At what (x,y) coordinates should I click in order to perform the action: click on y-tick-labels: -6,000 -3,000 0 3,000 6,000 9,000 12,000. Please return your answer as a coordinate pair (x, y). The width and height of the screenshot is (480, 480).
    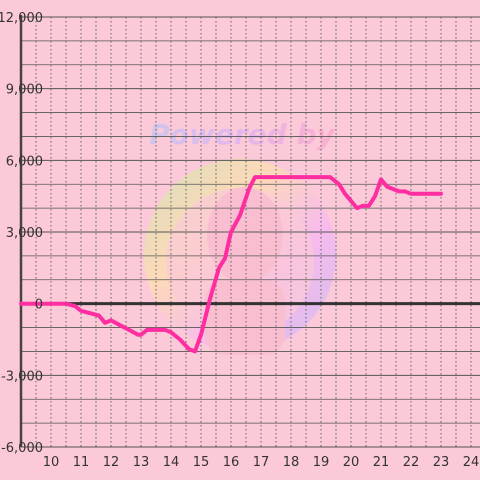
    Looking at the image, I should click on (21, 233).